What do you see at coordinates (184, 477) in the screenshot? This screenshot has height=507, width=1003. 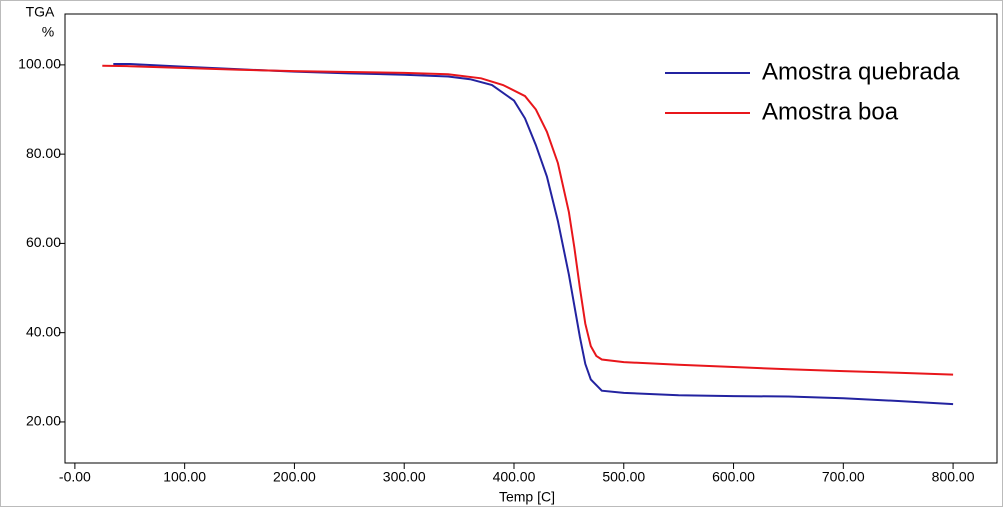 I see `x-tick-label: 100.00` at bounding box center [184, 477].